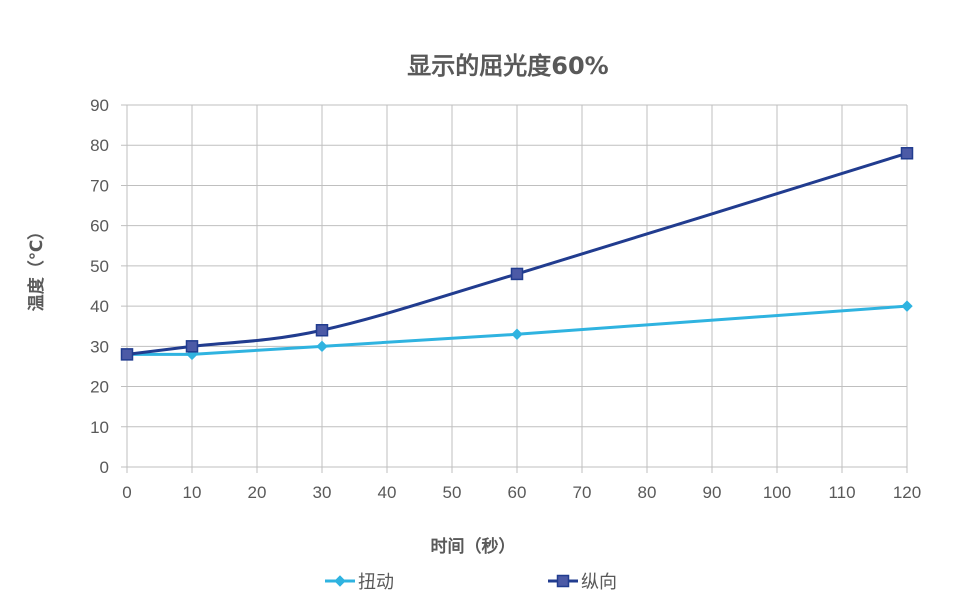 This screenshot has width=962, height=612. What do you see at coordinates (582, 492) in the screenshot?
I see `x-tick-label: 70` at bounding box center [582, 492].